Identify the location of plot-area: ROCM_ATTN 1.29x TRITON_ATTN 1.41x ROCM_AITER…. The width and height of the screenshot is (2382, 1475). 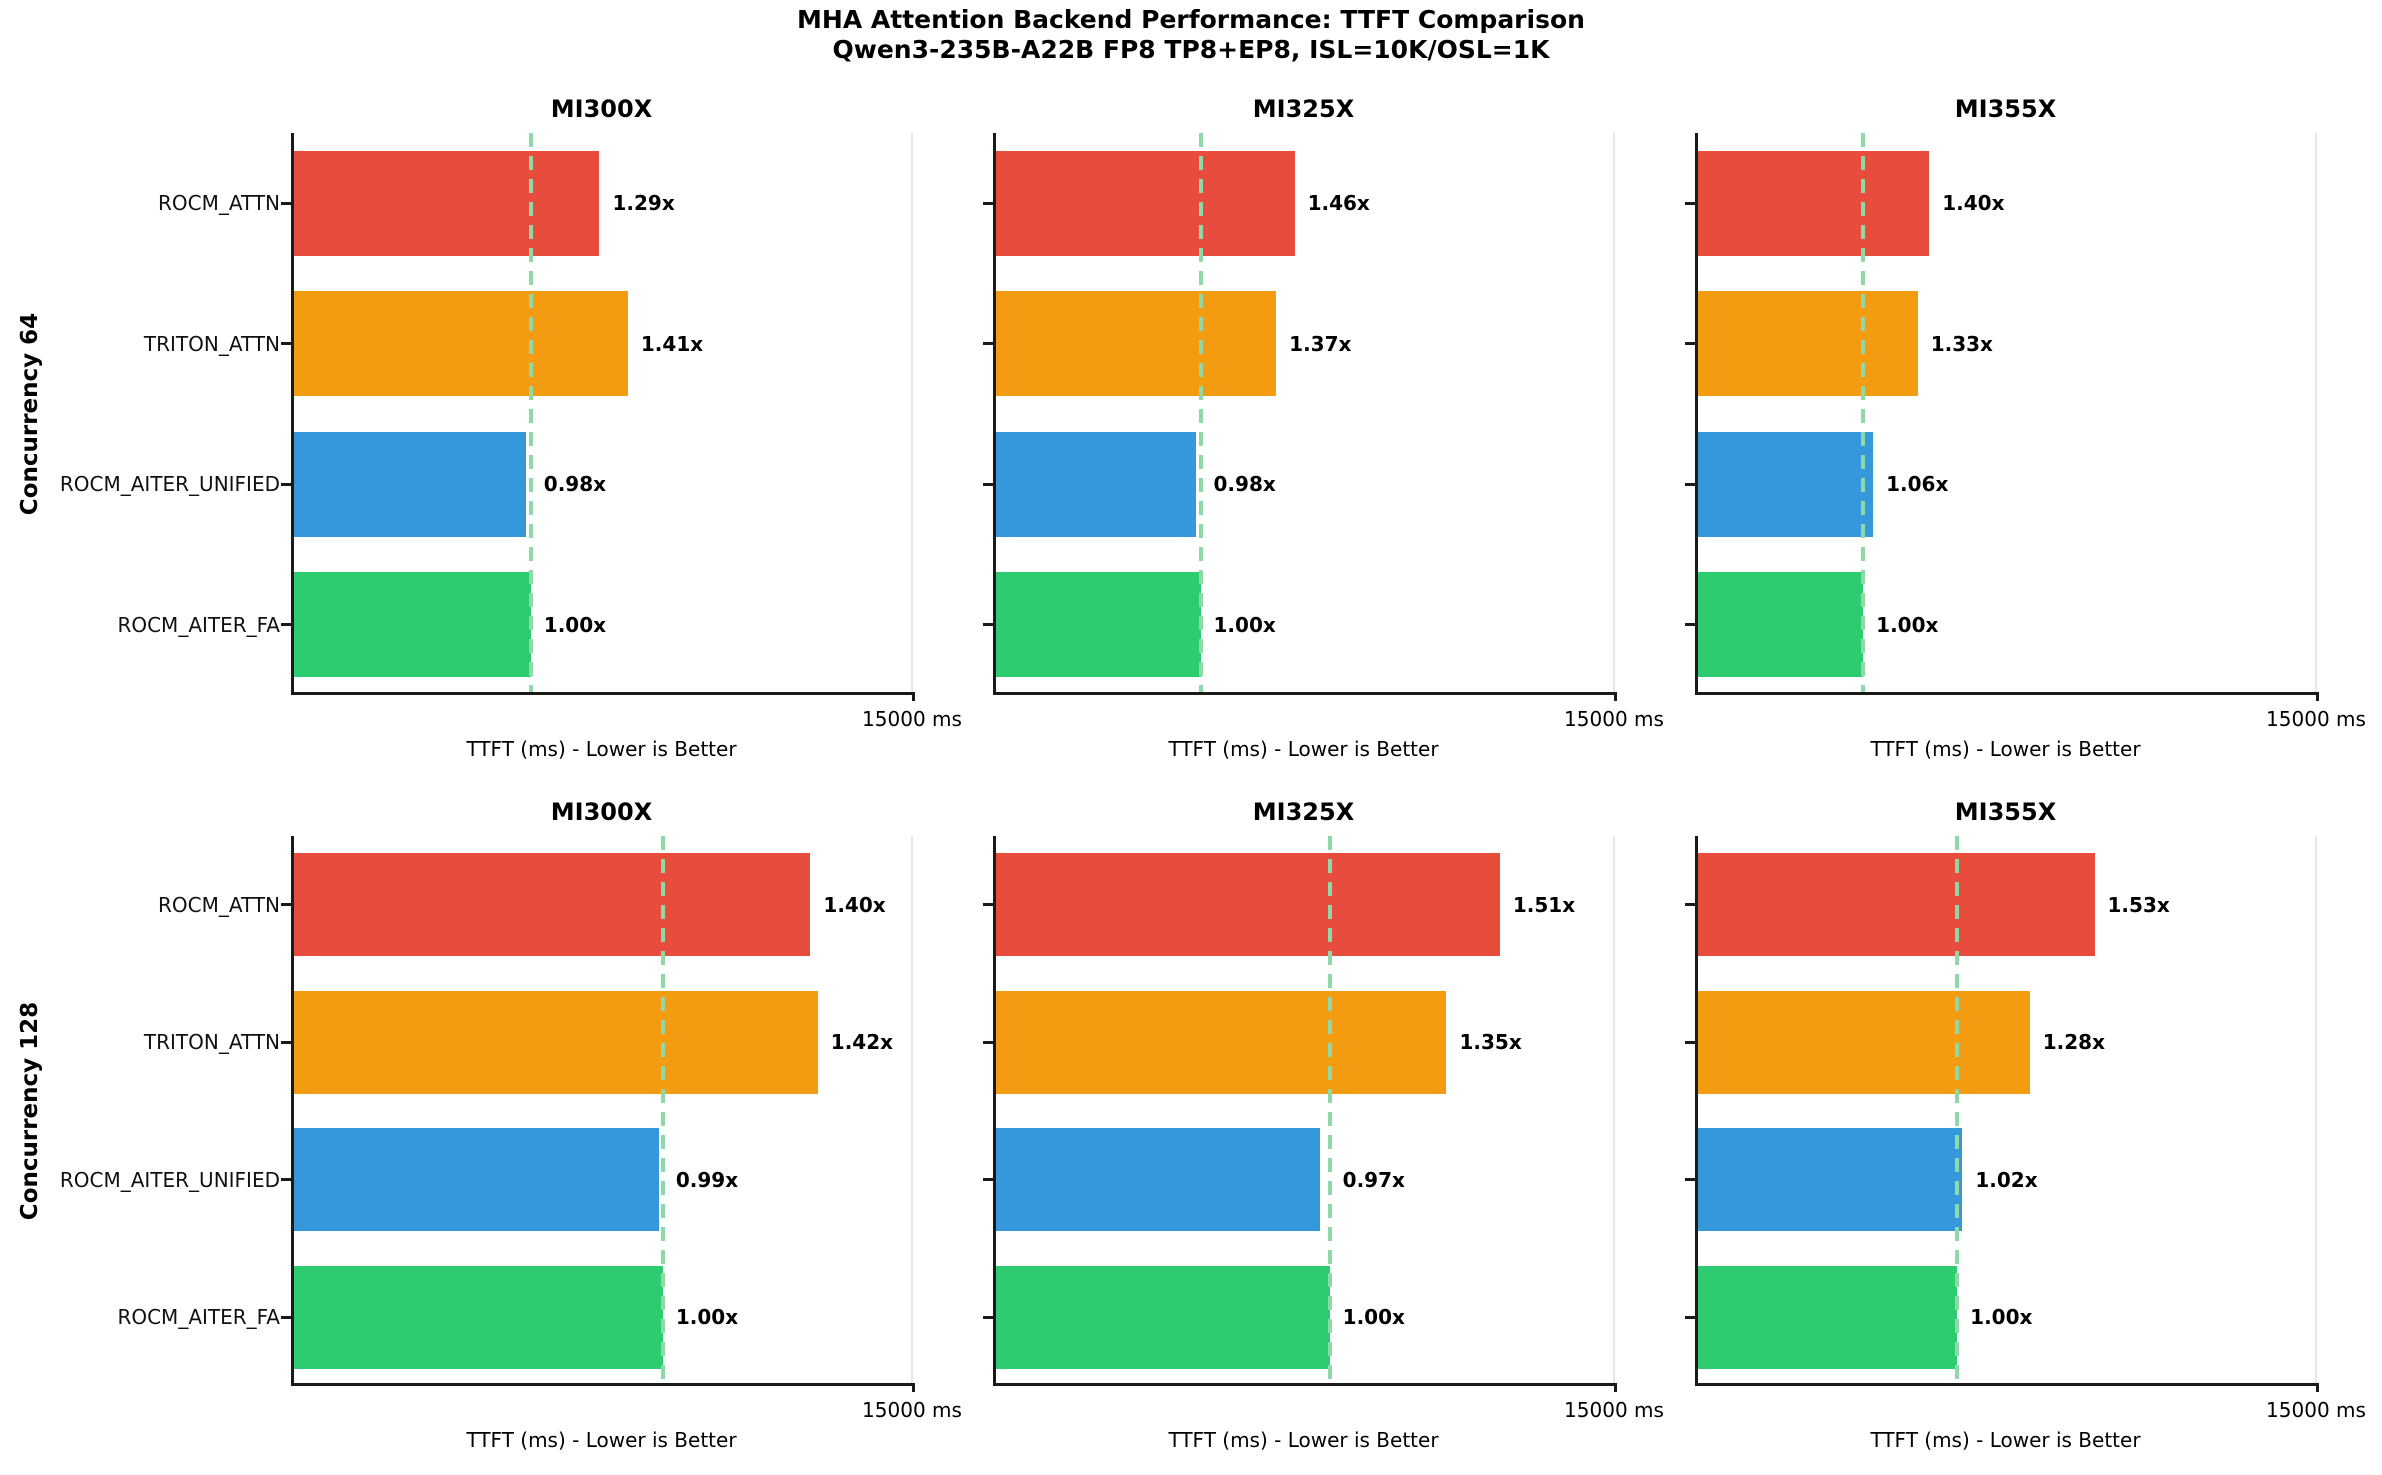
(487, 417).